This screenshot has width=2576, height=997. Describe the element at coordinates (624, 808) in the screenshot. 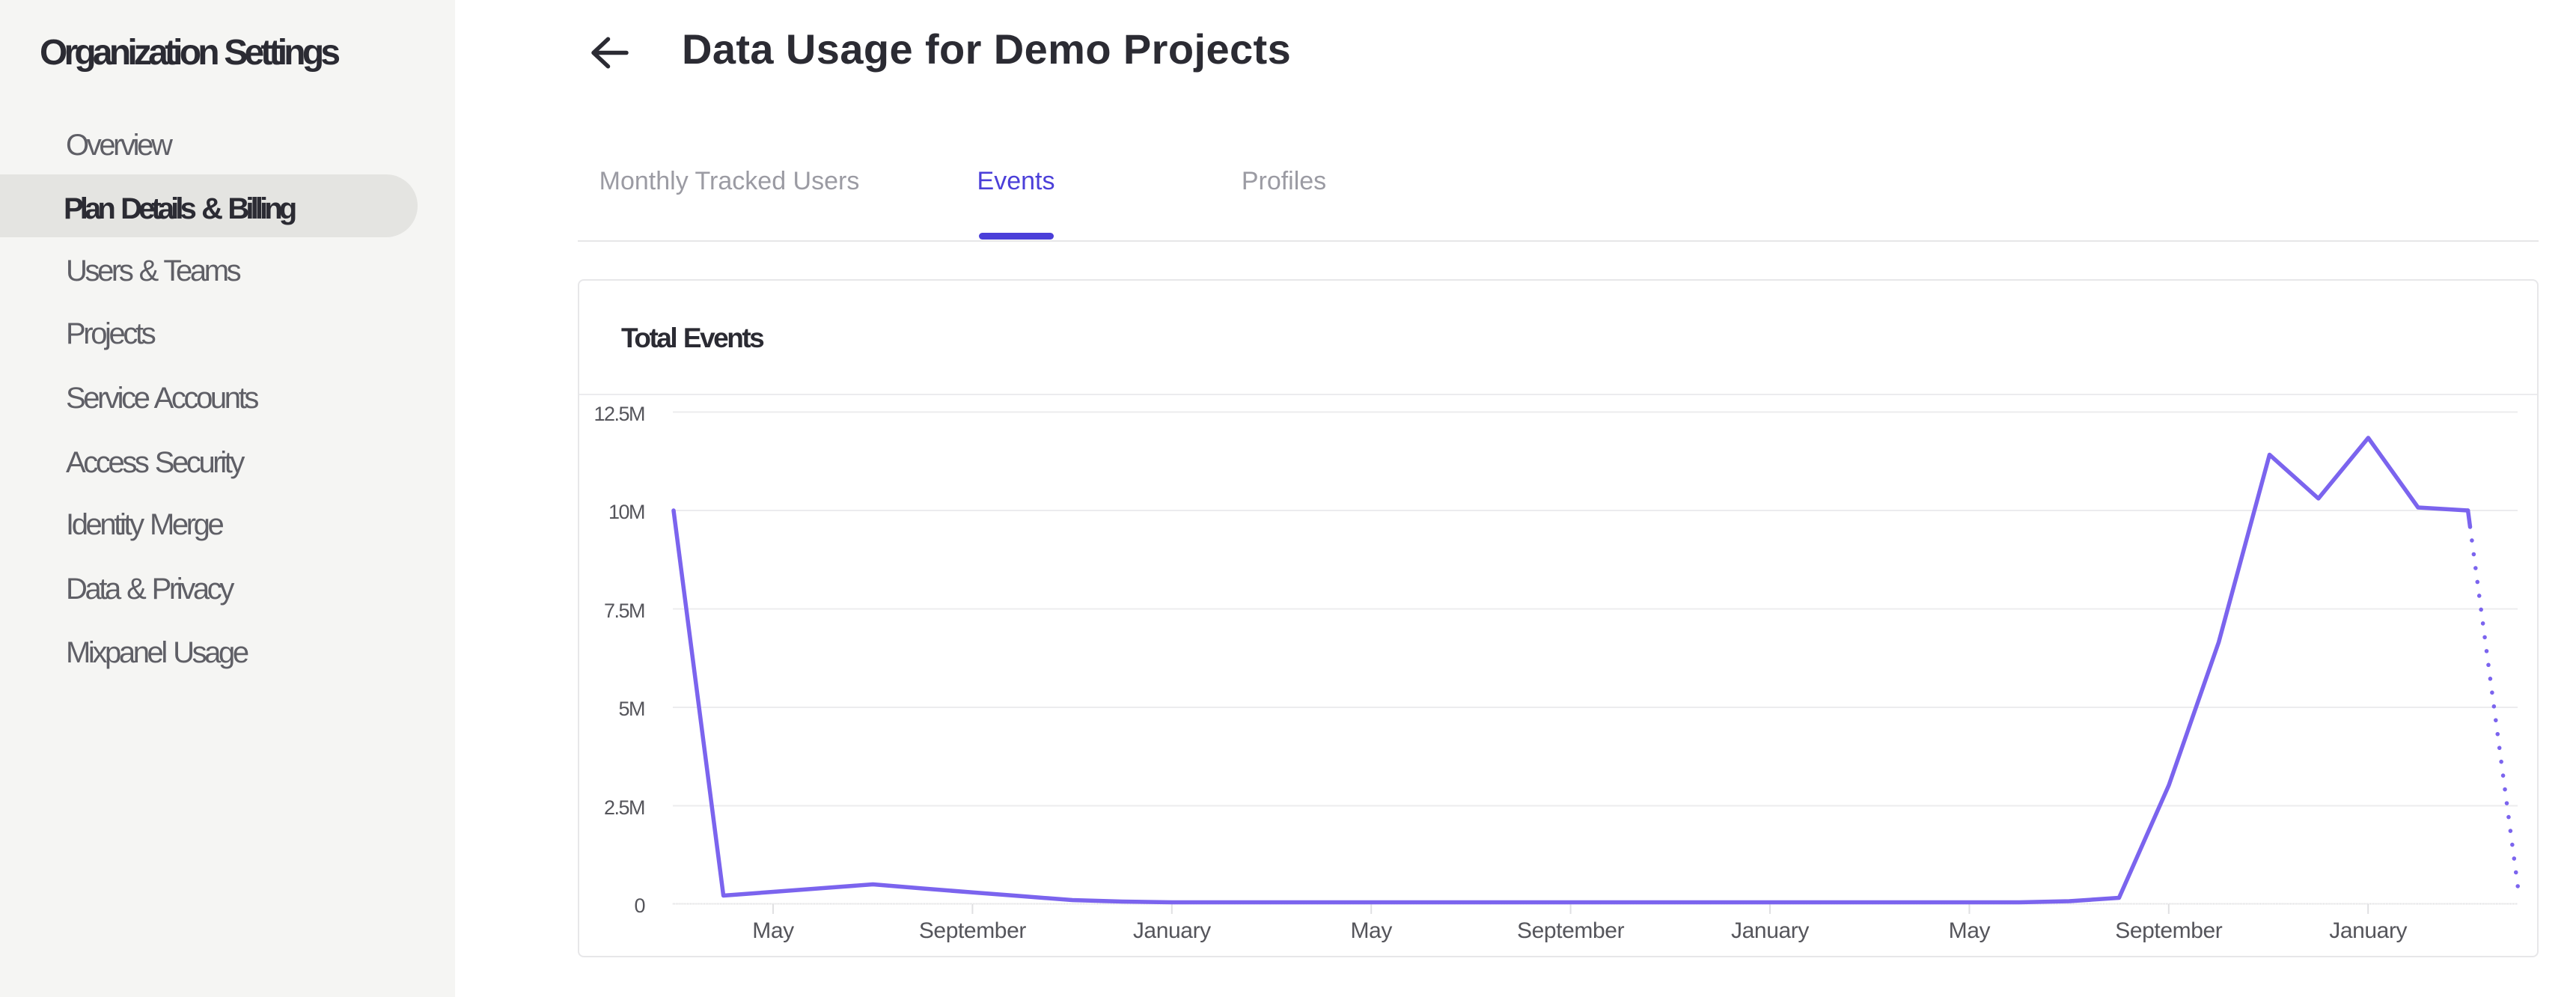

I see `svg-text: 2.5M` at that location.